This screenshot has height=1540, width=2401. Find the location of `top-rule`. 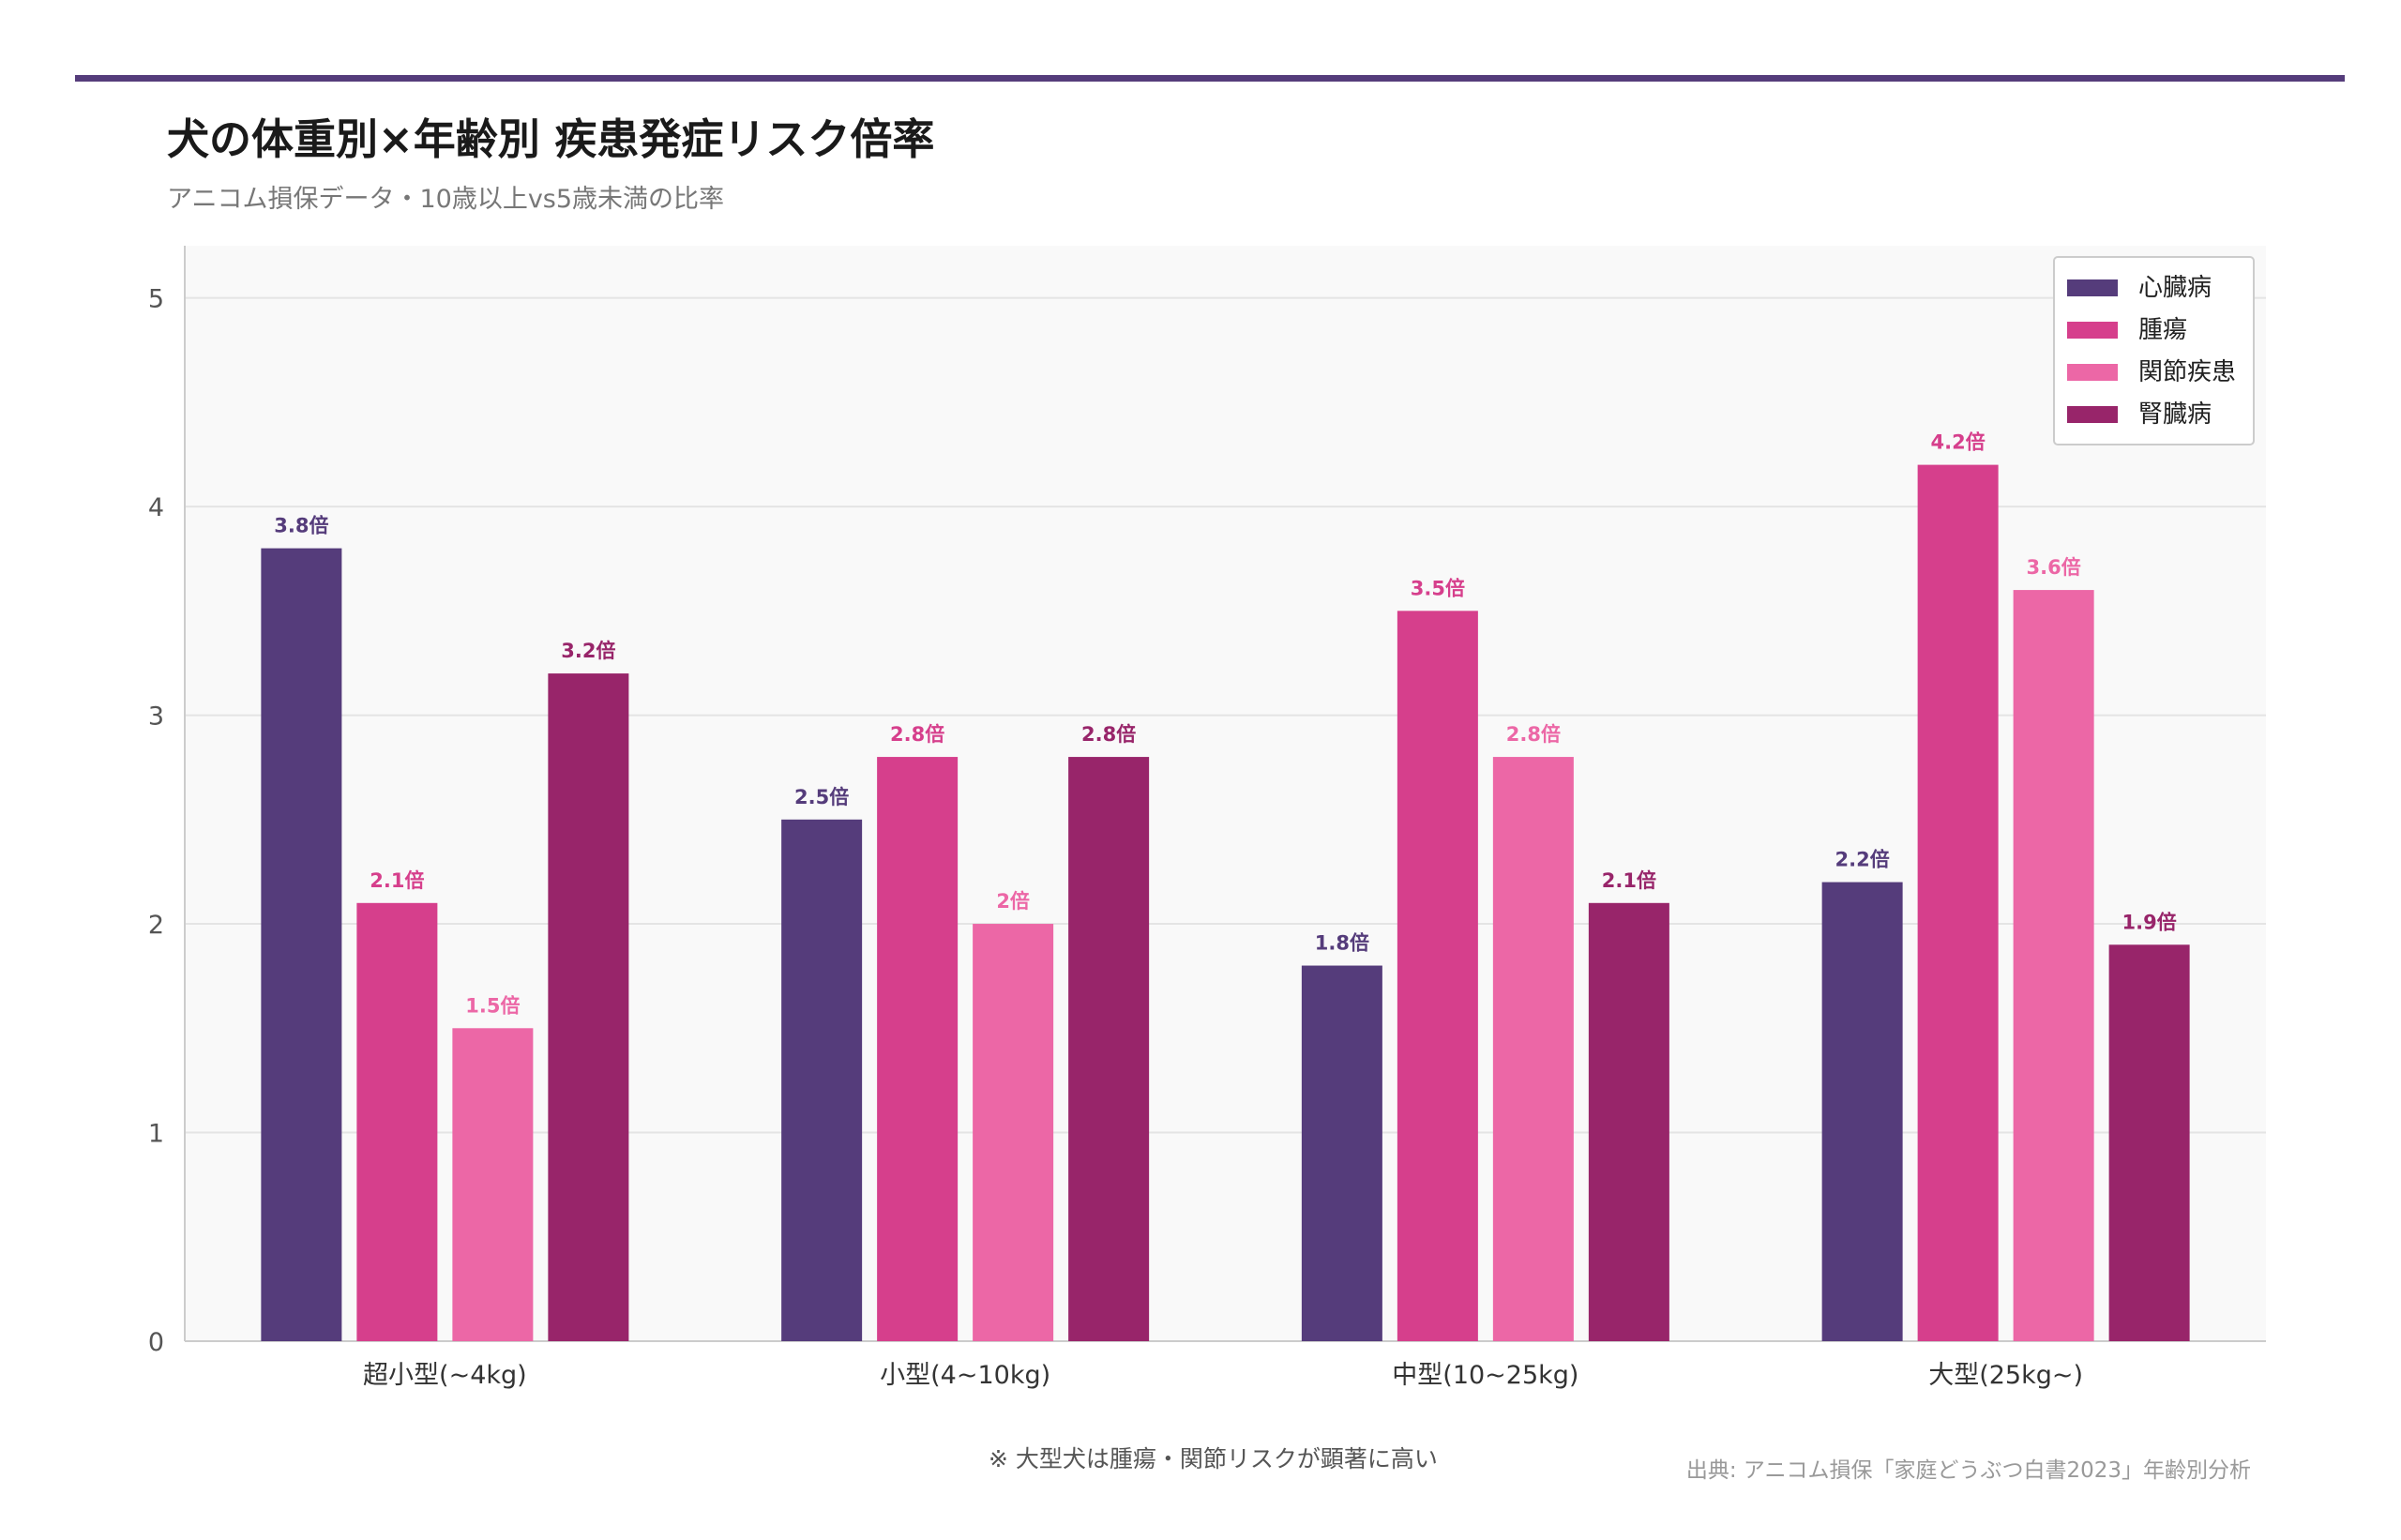

top-rule is located at coordinates (1210, 78).